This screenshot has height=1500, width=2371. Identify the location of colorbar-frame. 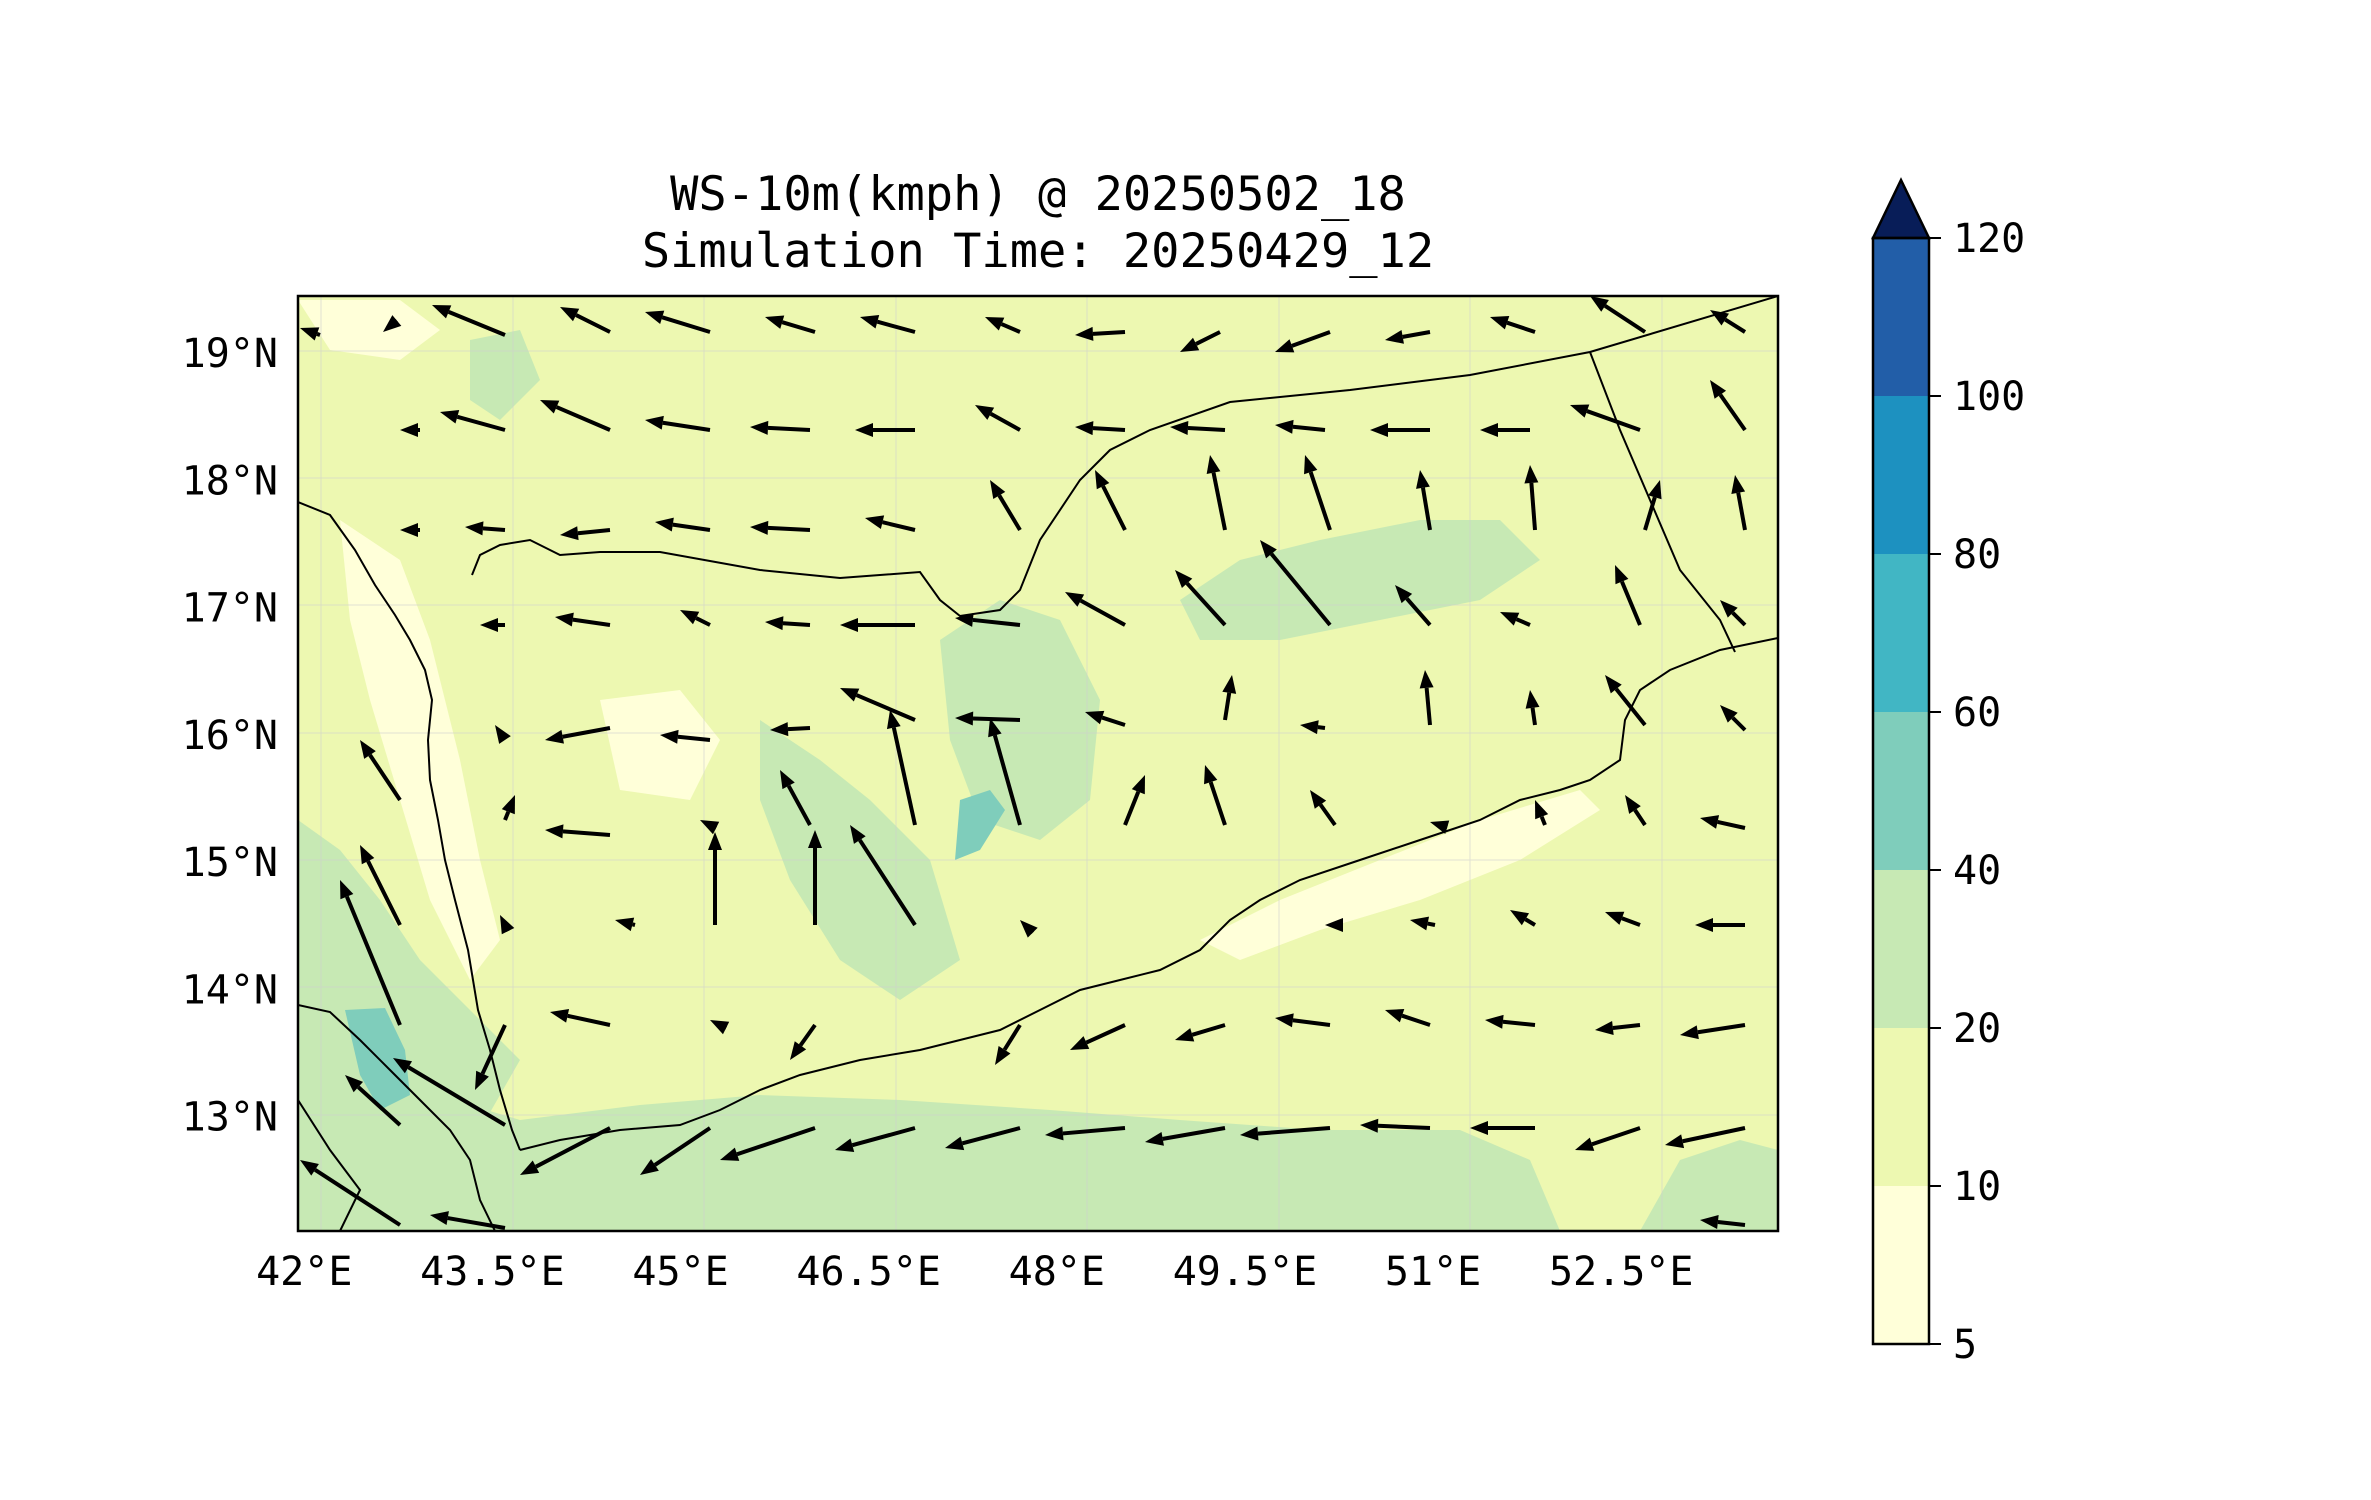
(1901, 791).